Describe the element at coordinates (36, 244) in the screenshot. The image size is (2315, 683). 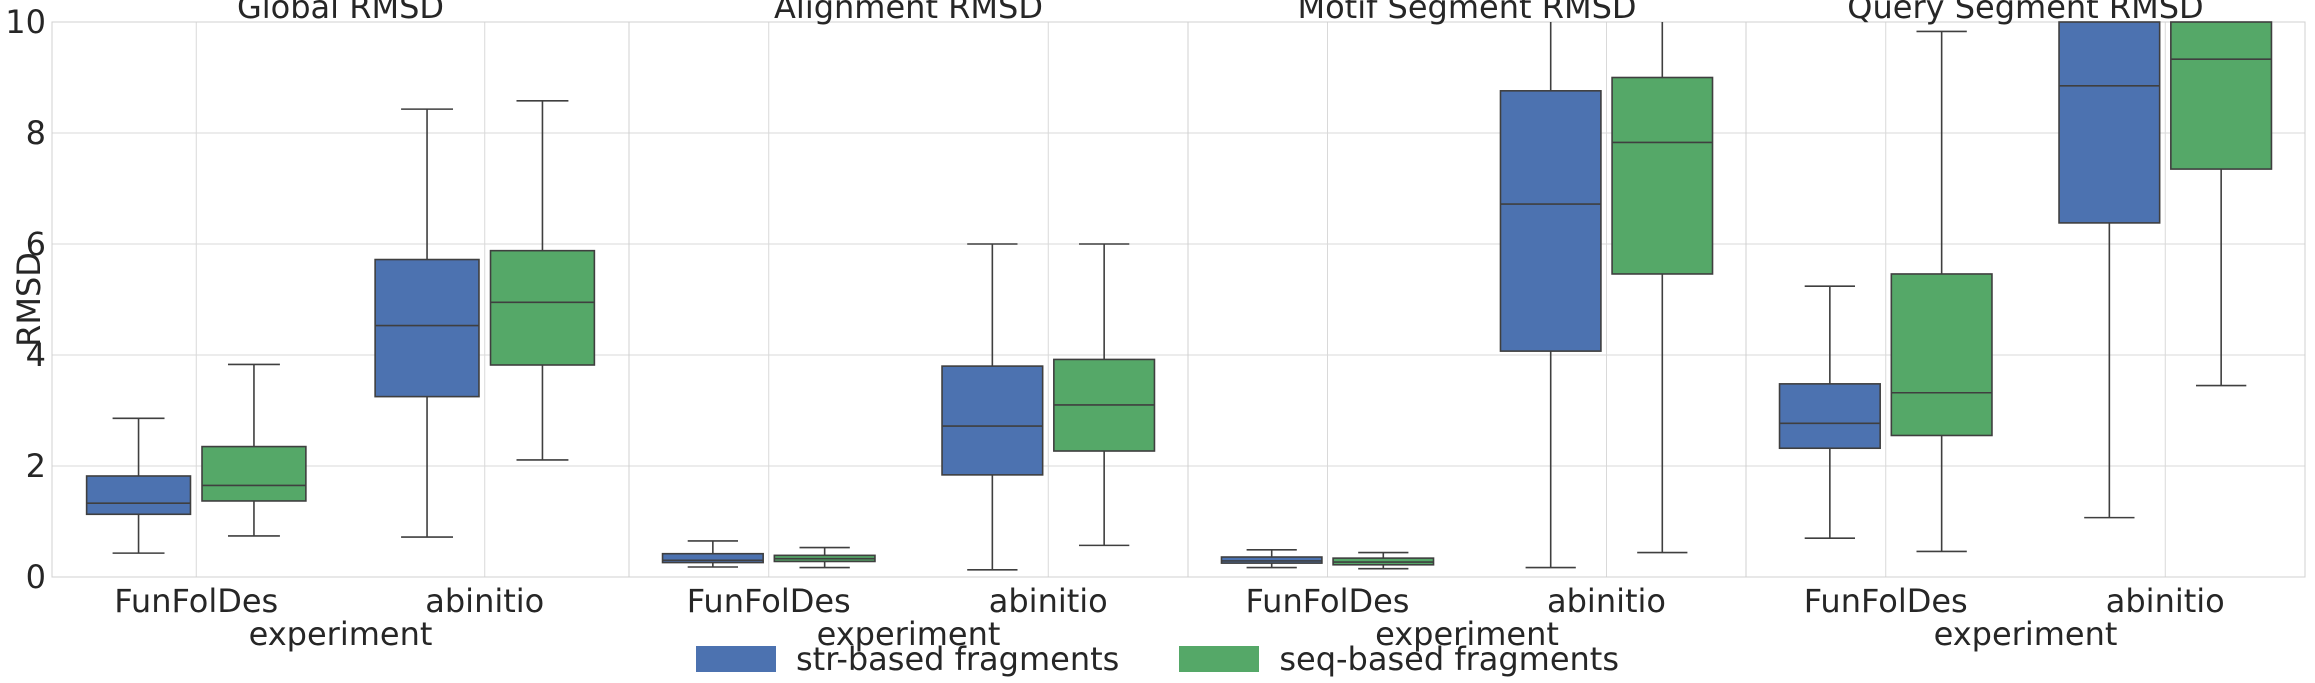
I see `y-tick-label: 6` at that location.